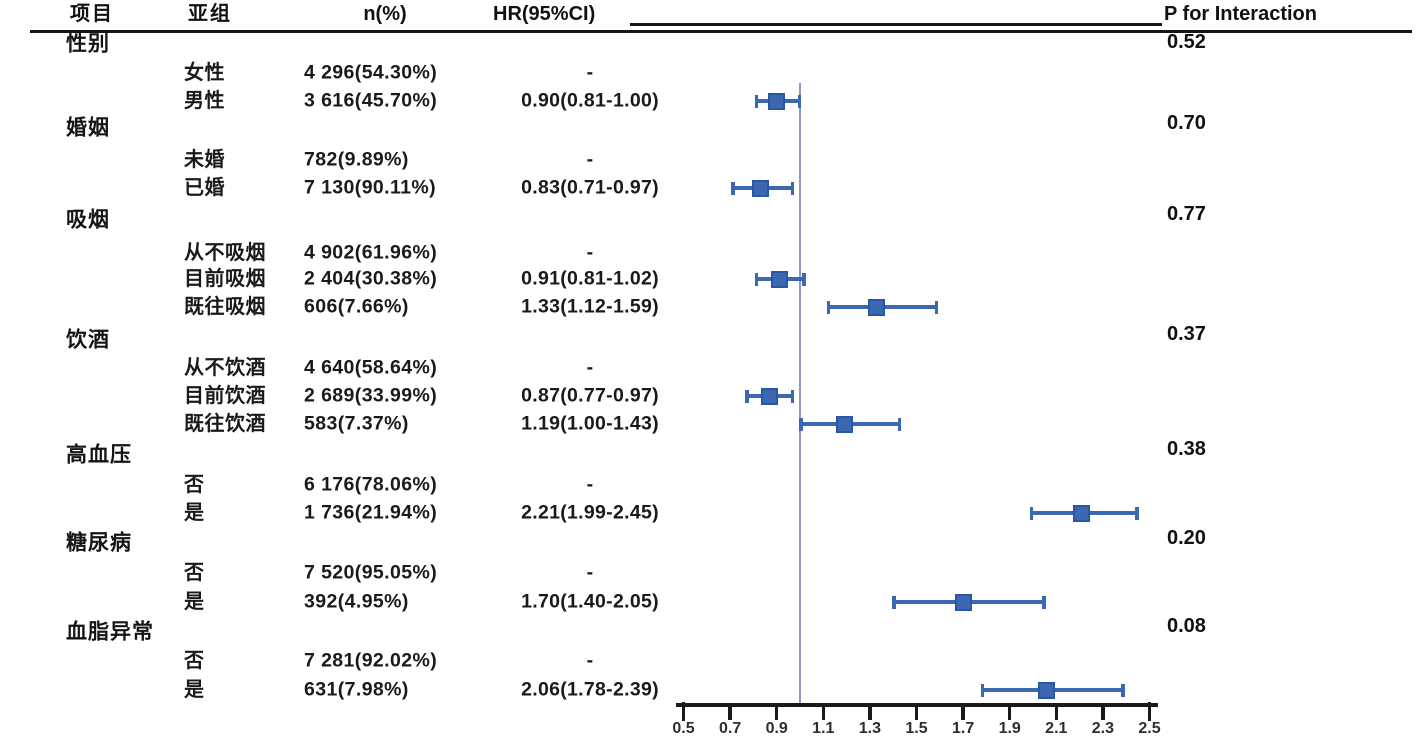 The image size is (1417, 746). Describe the element at coordinates (110, 632) in the screenshot. I see `group-label: 血脂异常` at that location.